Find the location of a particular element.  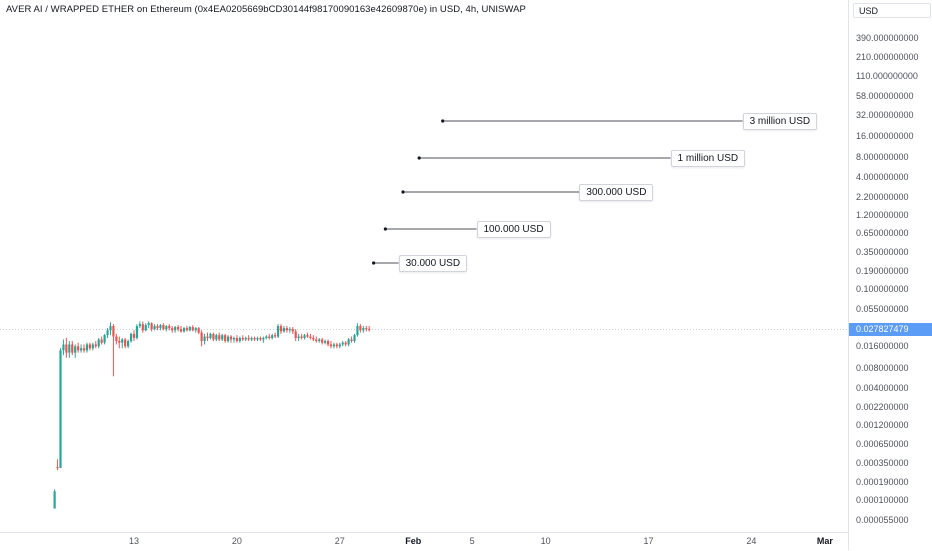

price-tick-label: 0.016000000 is located at coordinates (882, 346).